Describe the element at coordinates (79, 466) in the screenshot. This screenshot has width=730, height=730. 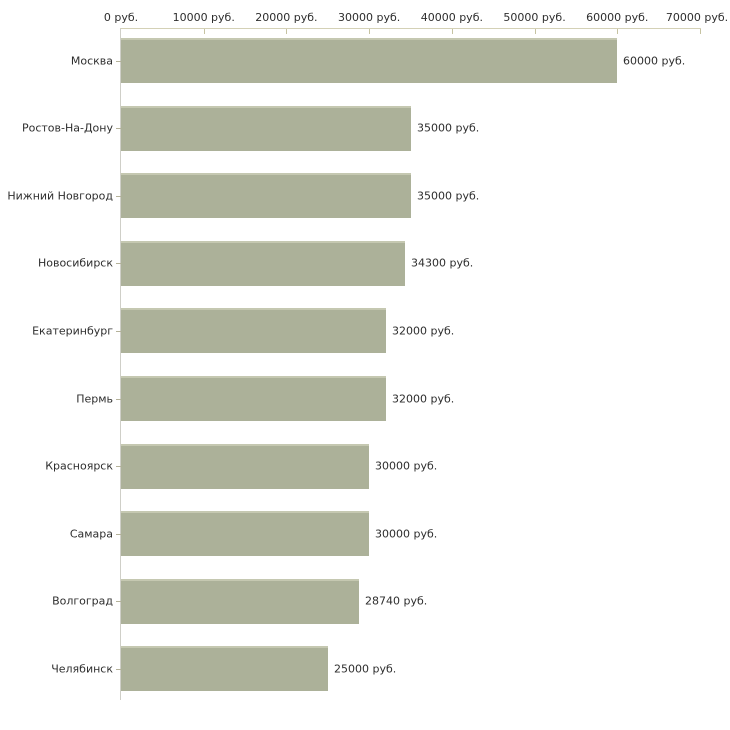
I see `category-label: Красноярск` at that location.